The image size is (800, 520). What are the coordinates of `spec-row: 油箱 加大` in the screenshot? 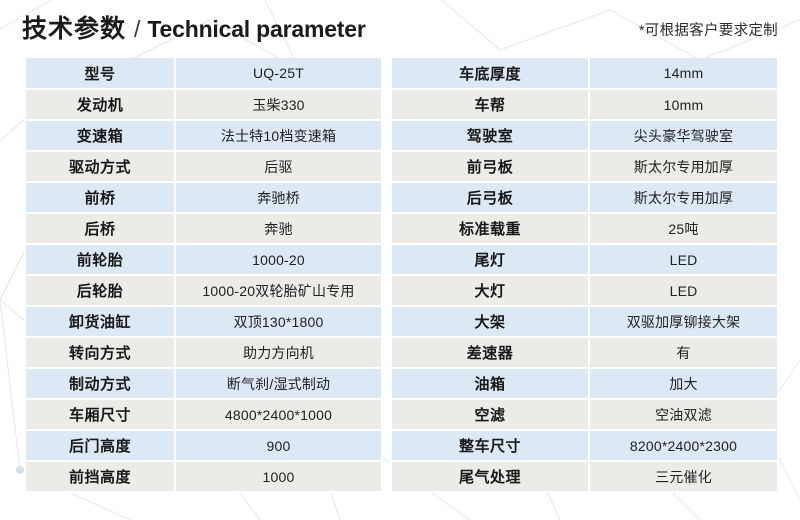 It's located at (584, 384).